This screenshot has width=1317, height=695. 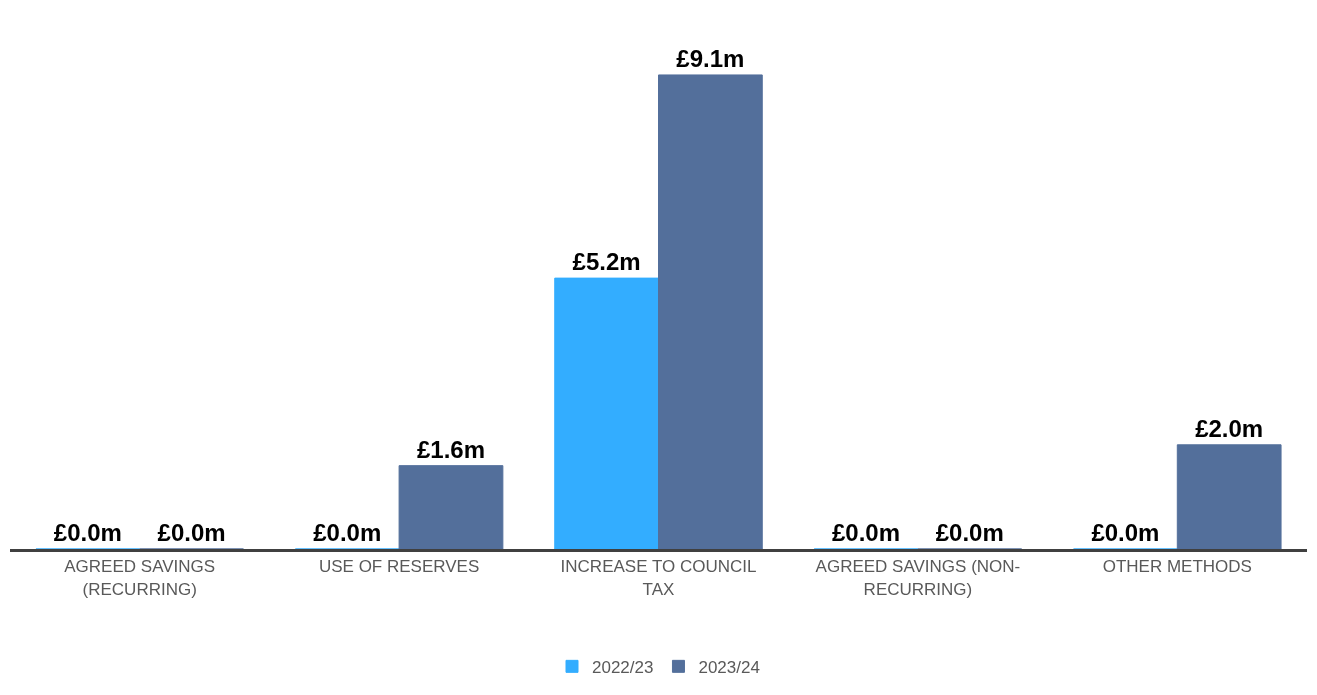 What do you see at coordinates (451, 449) in the screenshot?
I see `data-label: £1.6m` at bounding box center [451, 449].